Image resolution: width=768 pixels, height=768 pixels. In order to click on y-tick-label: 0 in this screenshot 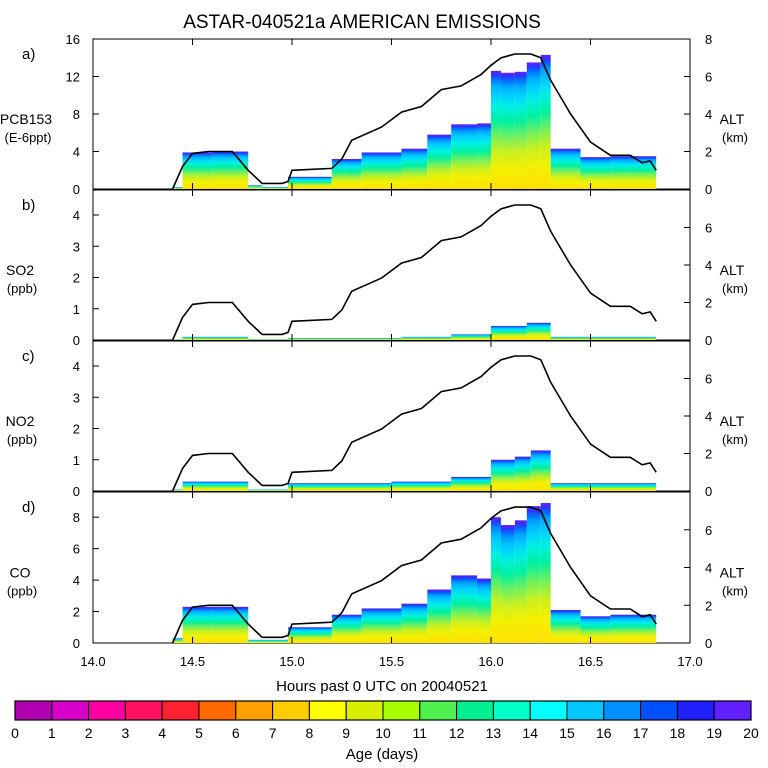, I will do `click(76, 189)`.